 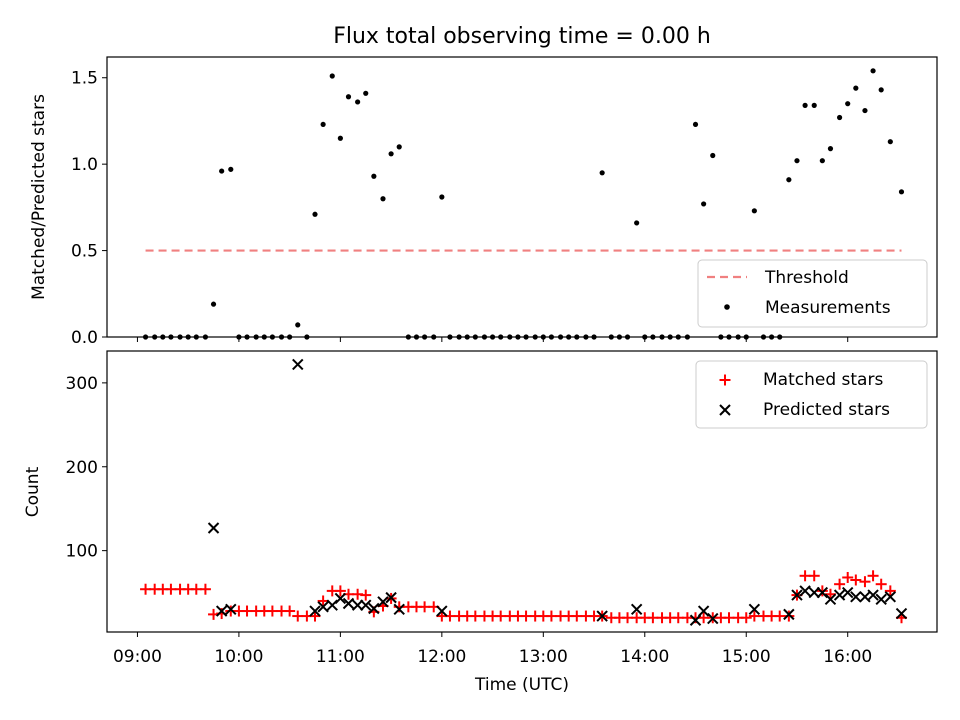 I want to click on measurements-legend-label: Measurements, so click(x=828, y=308).